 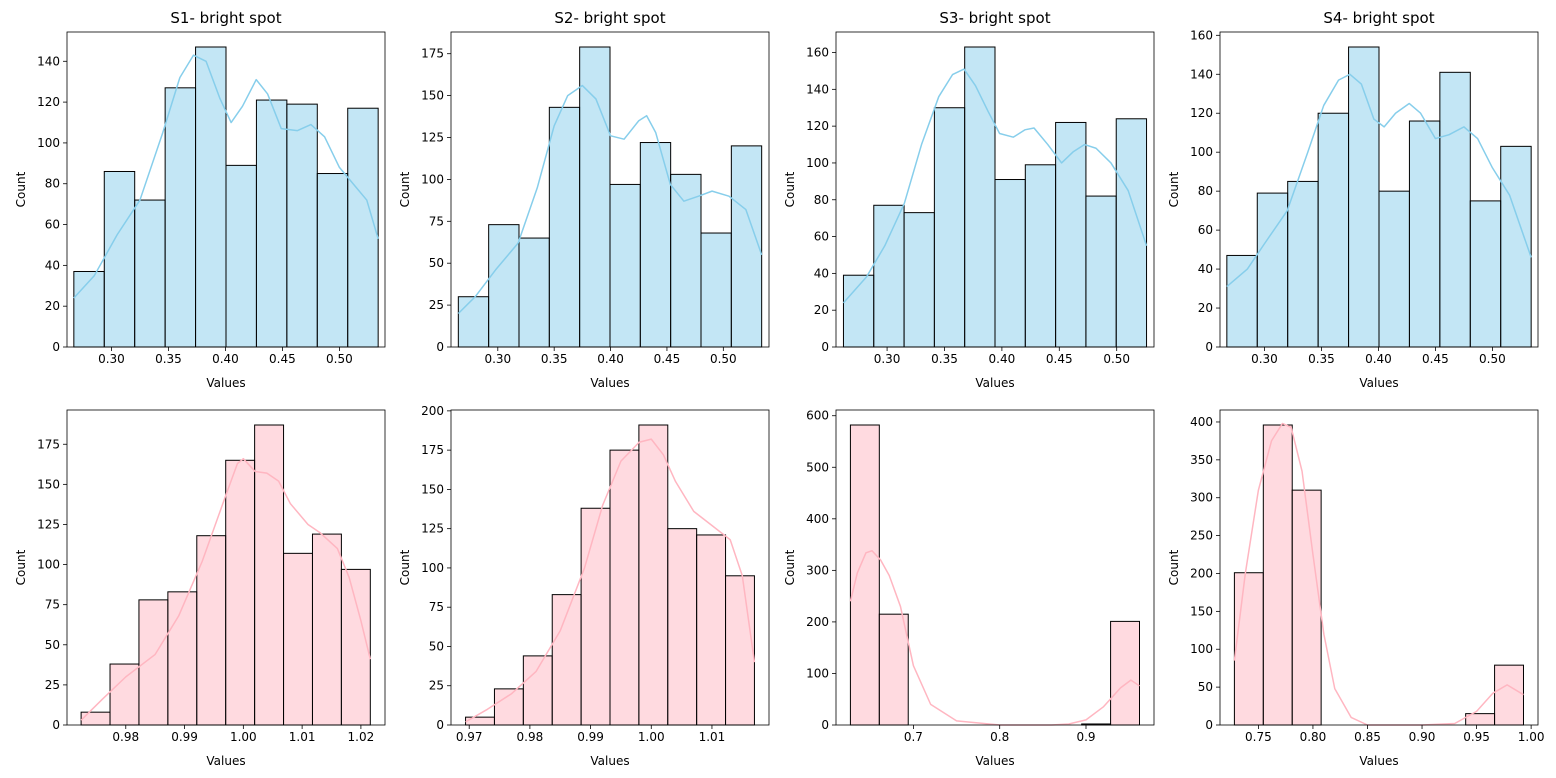 I want to click on x-tick-label: 1.02, so click(x=361, y=737).